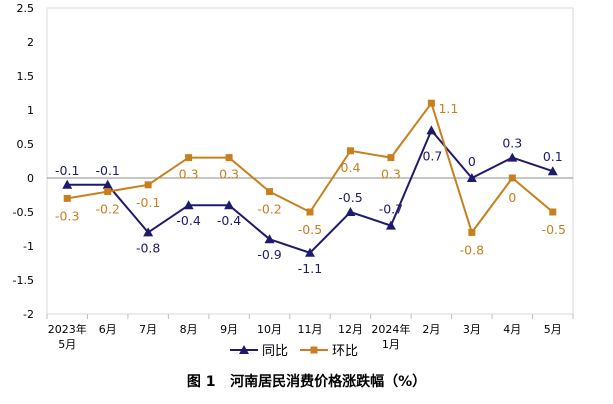 This screenshot has height=404, width=613. I want to click on data-label-yoy: 0.1, so click(553, 156).